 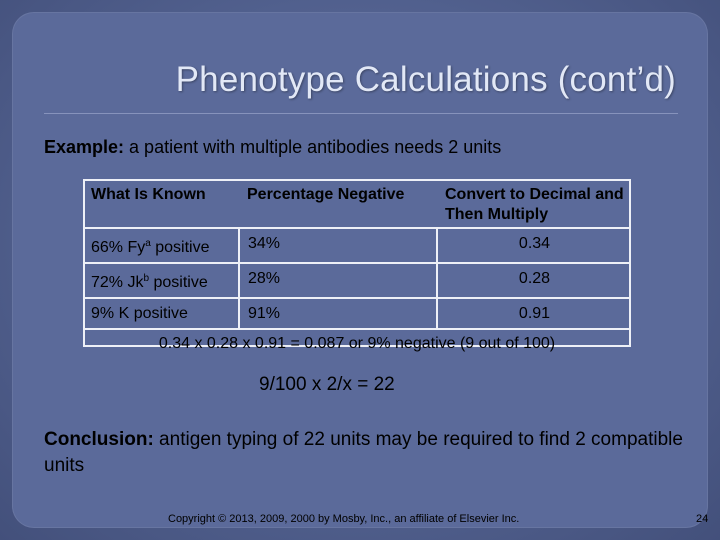 What do you see at coordinates (533, 313) in the screenshot?
I see `decimal-cell: 0.91` at bounding box center [533, 313].